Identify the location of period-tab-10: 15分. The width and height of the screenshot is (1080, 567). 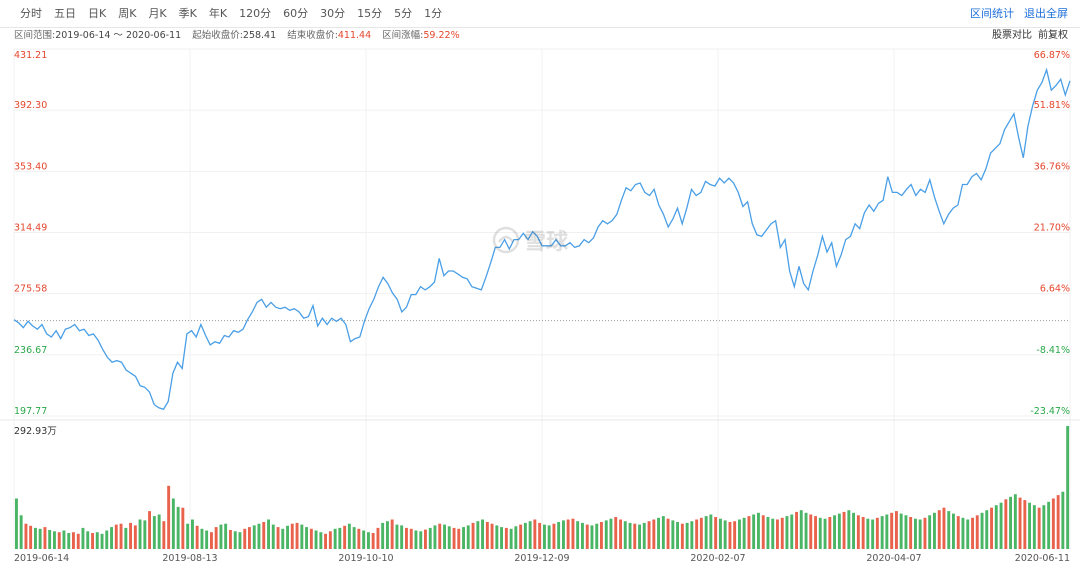
(370, 13).